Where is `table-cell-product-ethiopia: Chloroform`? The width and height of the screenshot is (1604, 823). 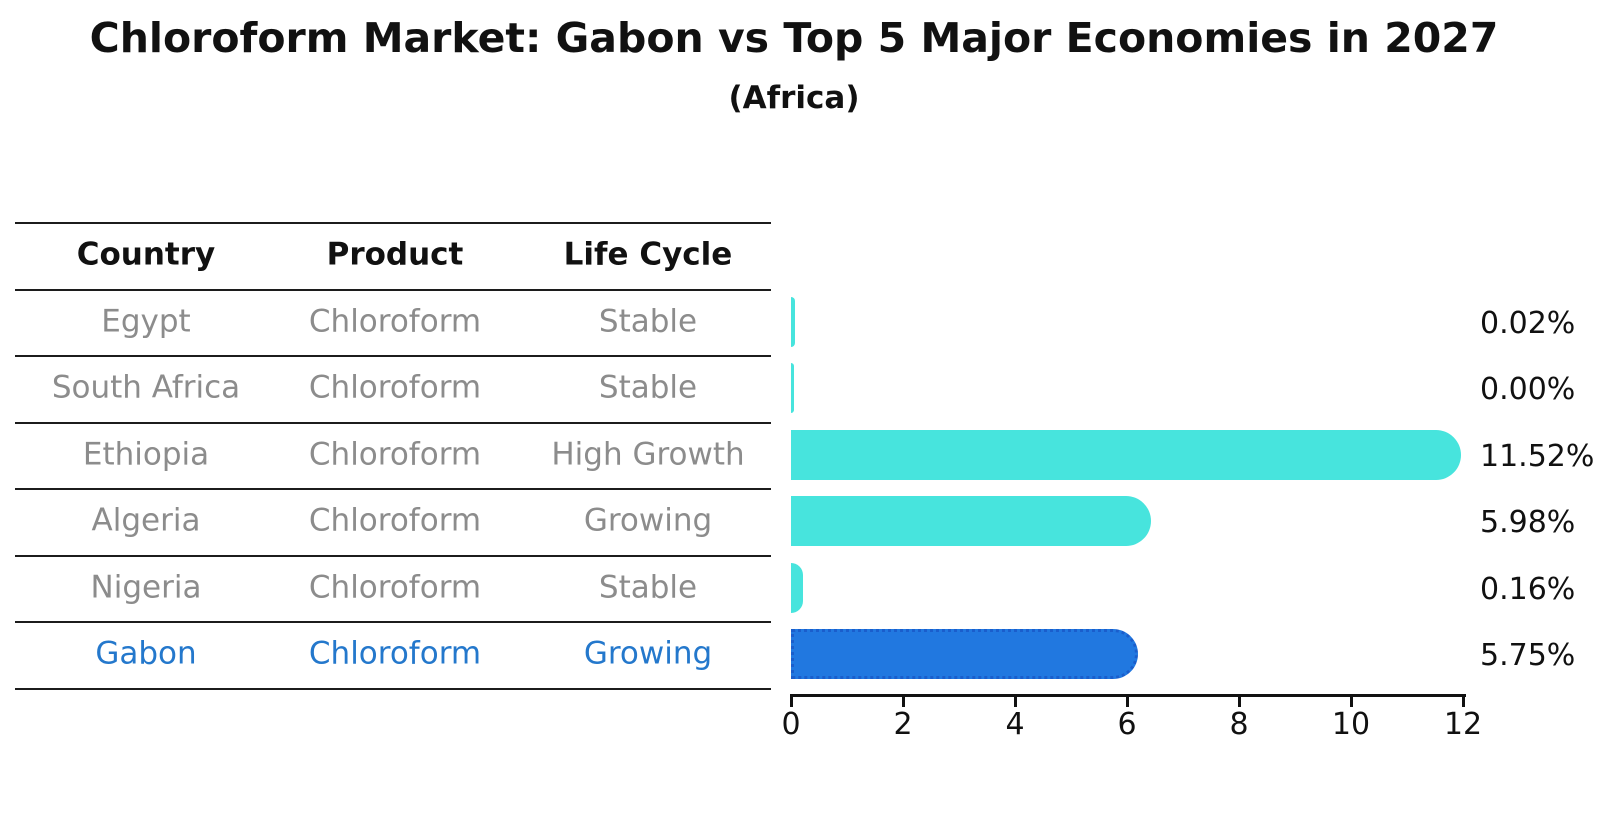
table-cell-product-ethiopia: Chloroform is located at coordinates (395, 454).